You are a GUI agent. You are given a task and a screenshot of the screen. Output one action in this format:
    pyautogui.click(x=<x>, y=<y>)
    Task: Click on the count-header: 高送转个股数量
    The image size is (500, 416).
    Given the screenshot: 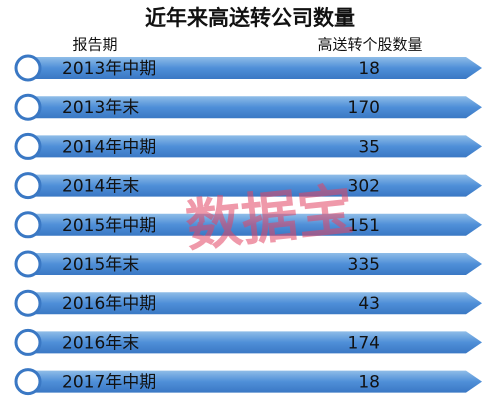 What is the action you would take?
    pyautogui.click(x=369, y=45)
    